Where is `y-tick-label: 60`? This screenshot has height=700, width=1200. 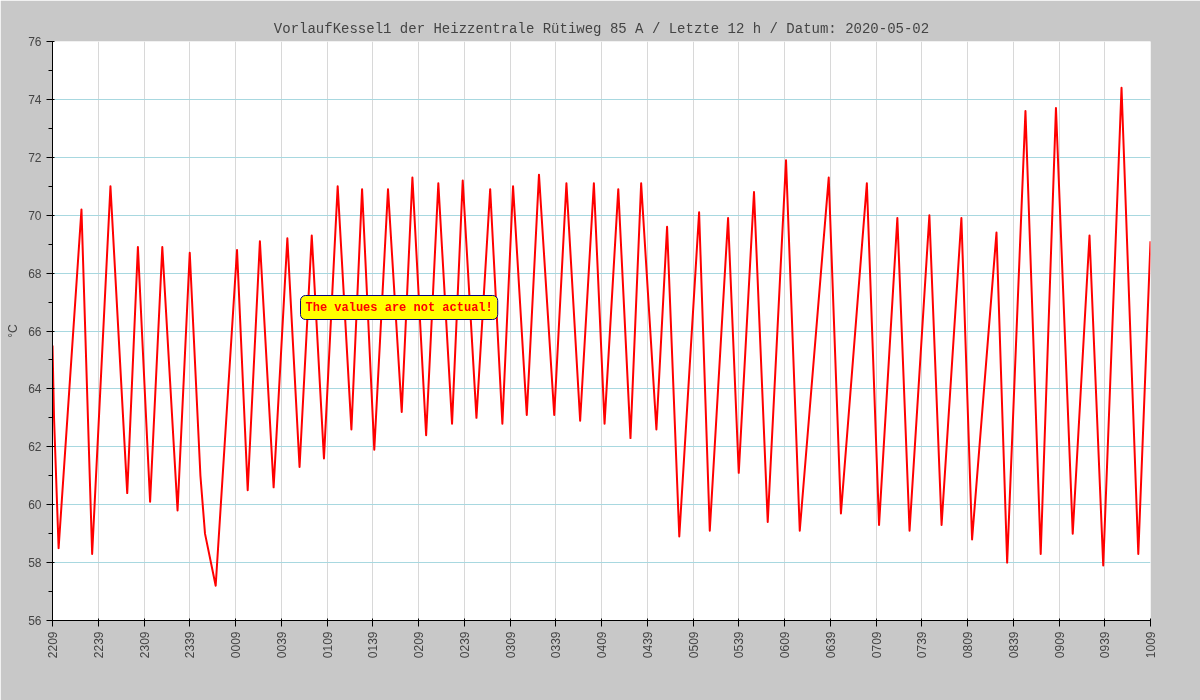
y-tick-label: 60 is located at coordinates (35, 505).